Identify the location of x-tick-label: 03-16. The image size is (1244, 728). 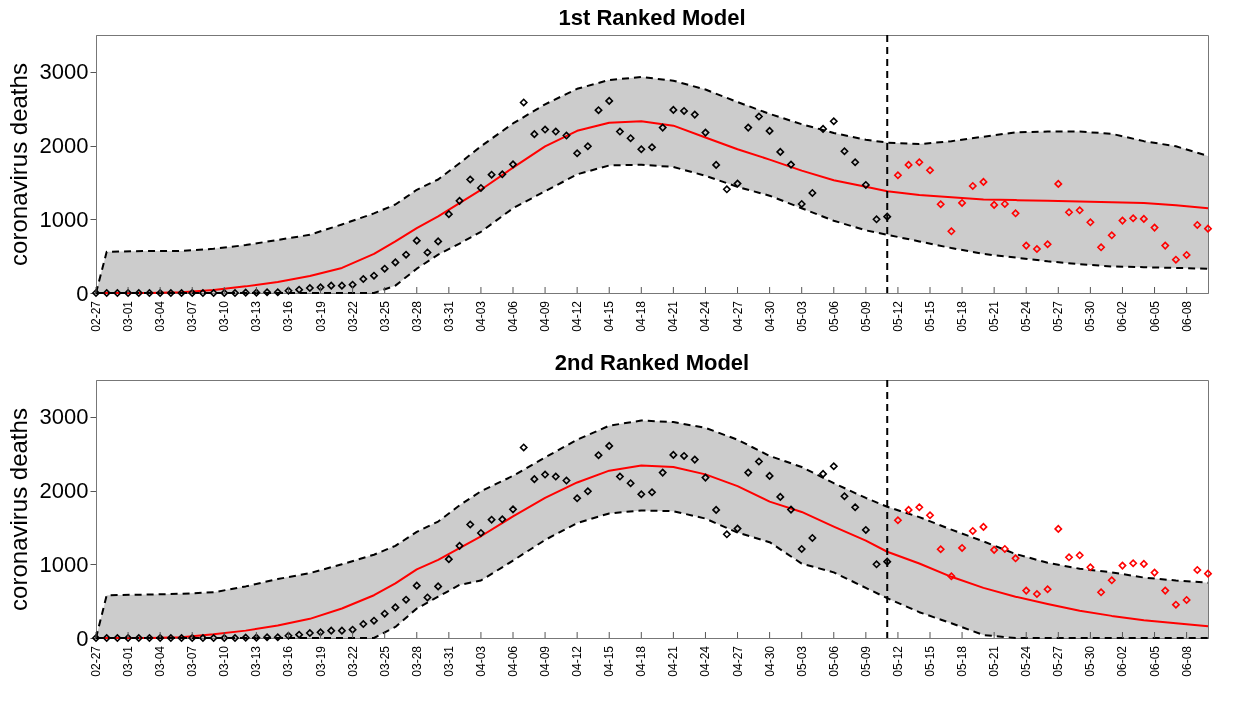
(288, 316).